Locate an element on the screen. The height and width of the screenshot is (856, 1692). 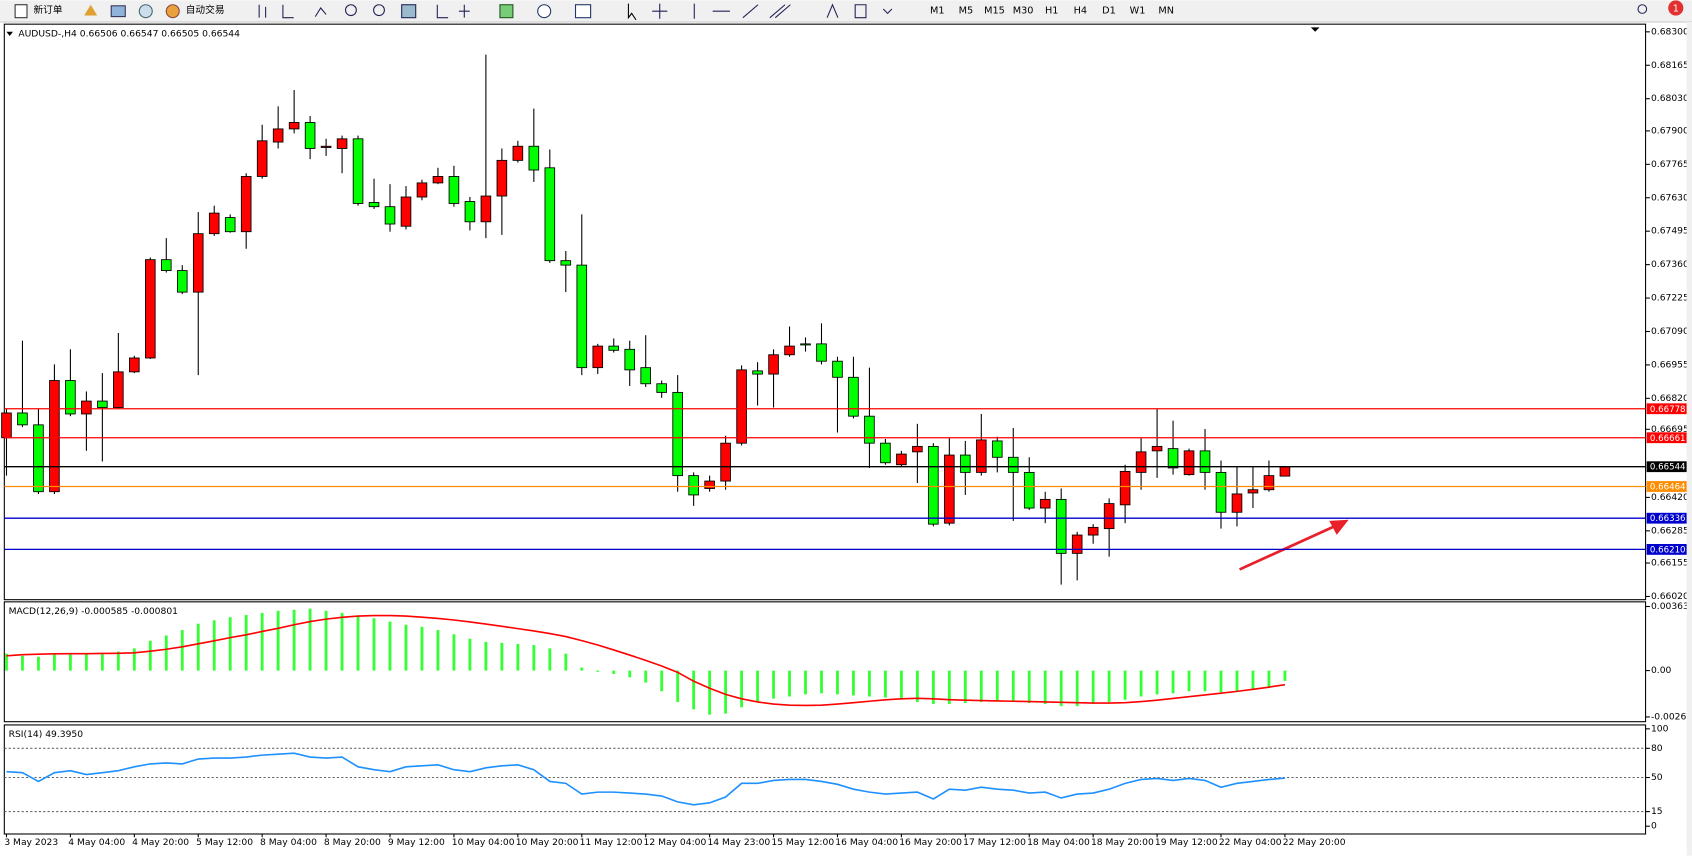
chart-type-icons is located at coordinates (292, 11).